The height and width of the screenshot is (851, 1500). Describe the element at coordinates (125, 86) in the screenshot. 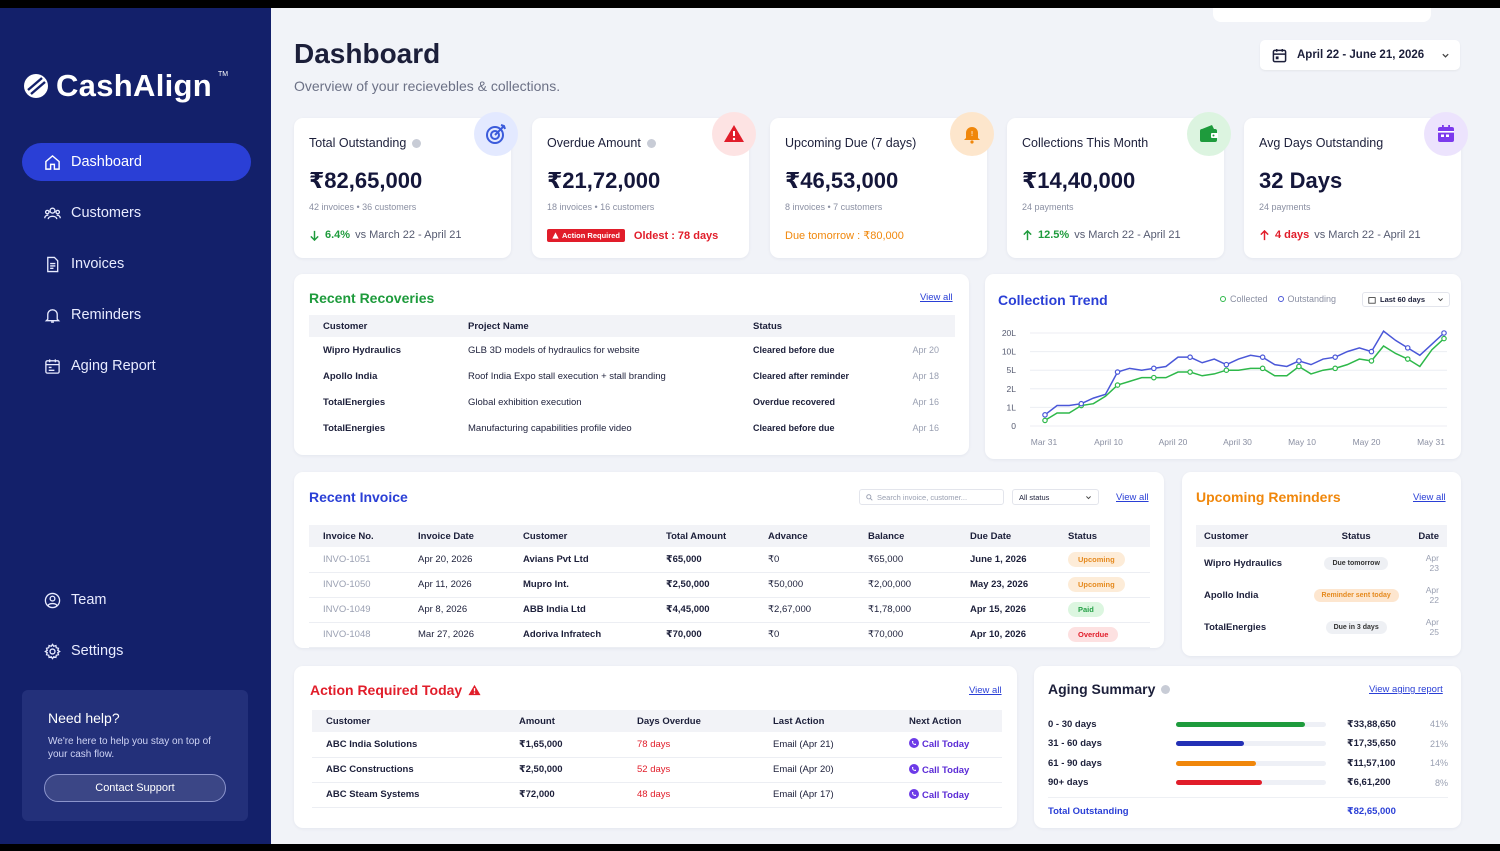

I see `brand-logo: CashAlign TM` at that location.